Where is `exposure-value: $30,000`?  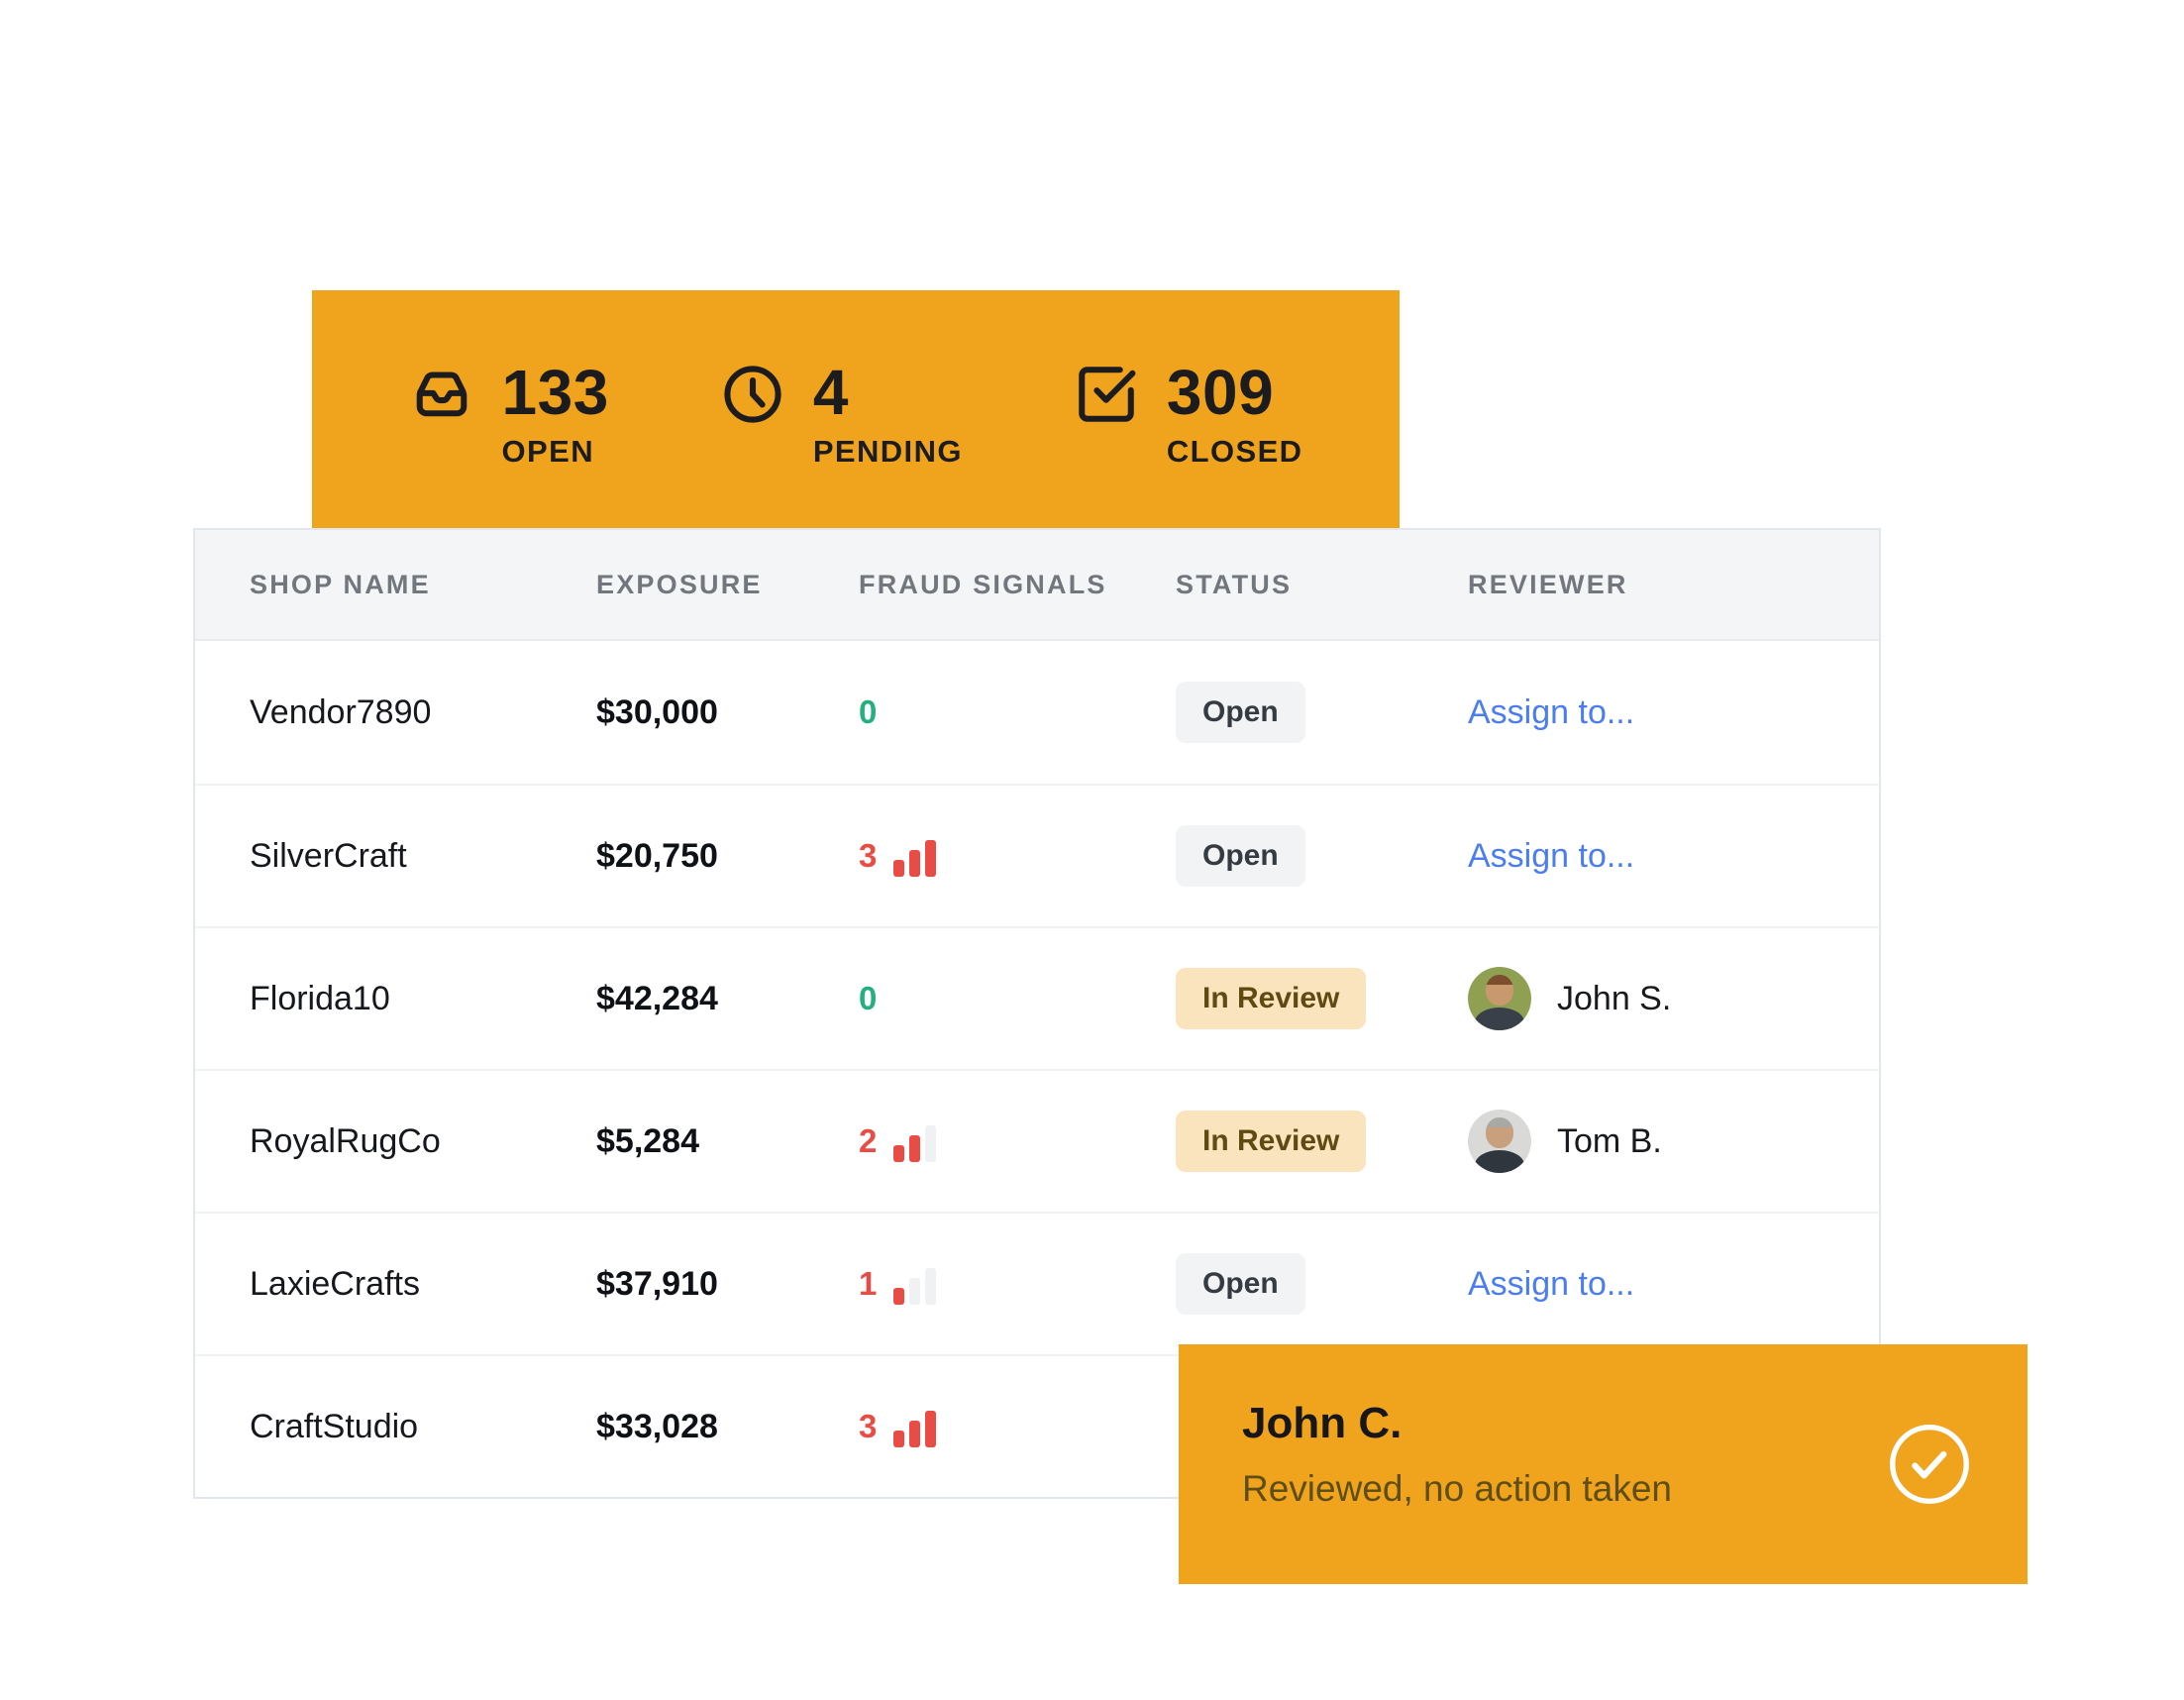 exposure-value: $30,000 is located at coordinates (657, 711).